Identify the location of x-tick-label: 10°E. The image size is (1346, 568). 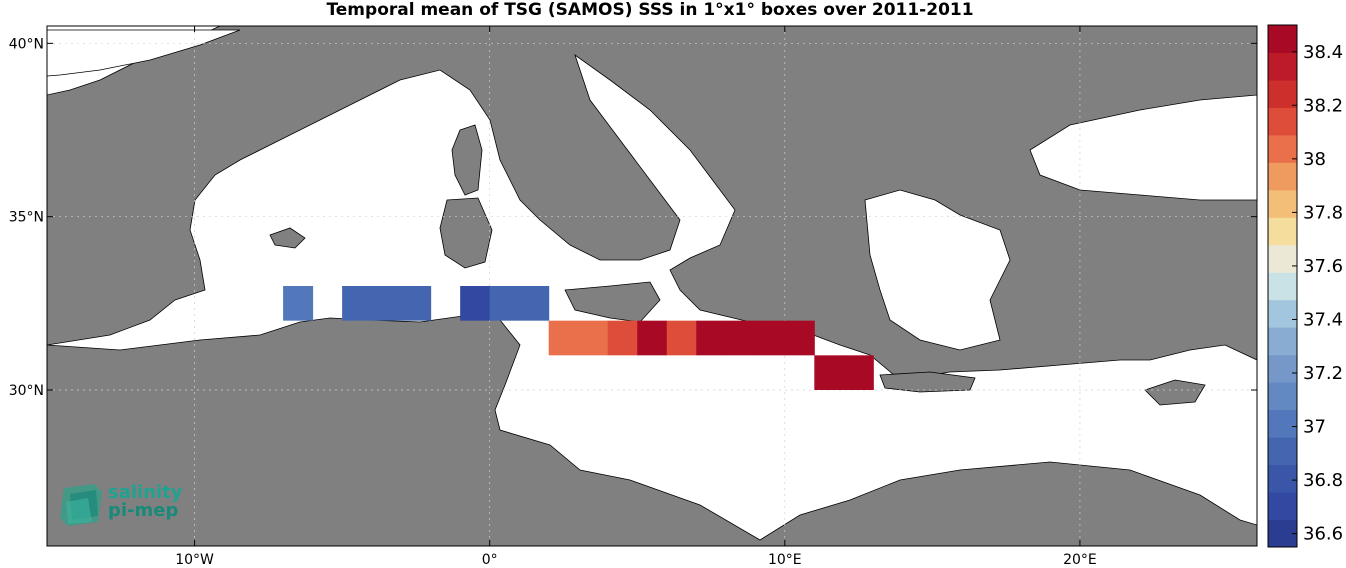
(785, 560).